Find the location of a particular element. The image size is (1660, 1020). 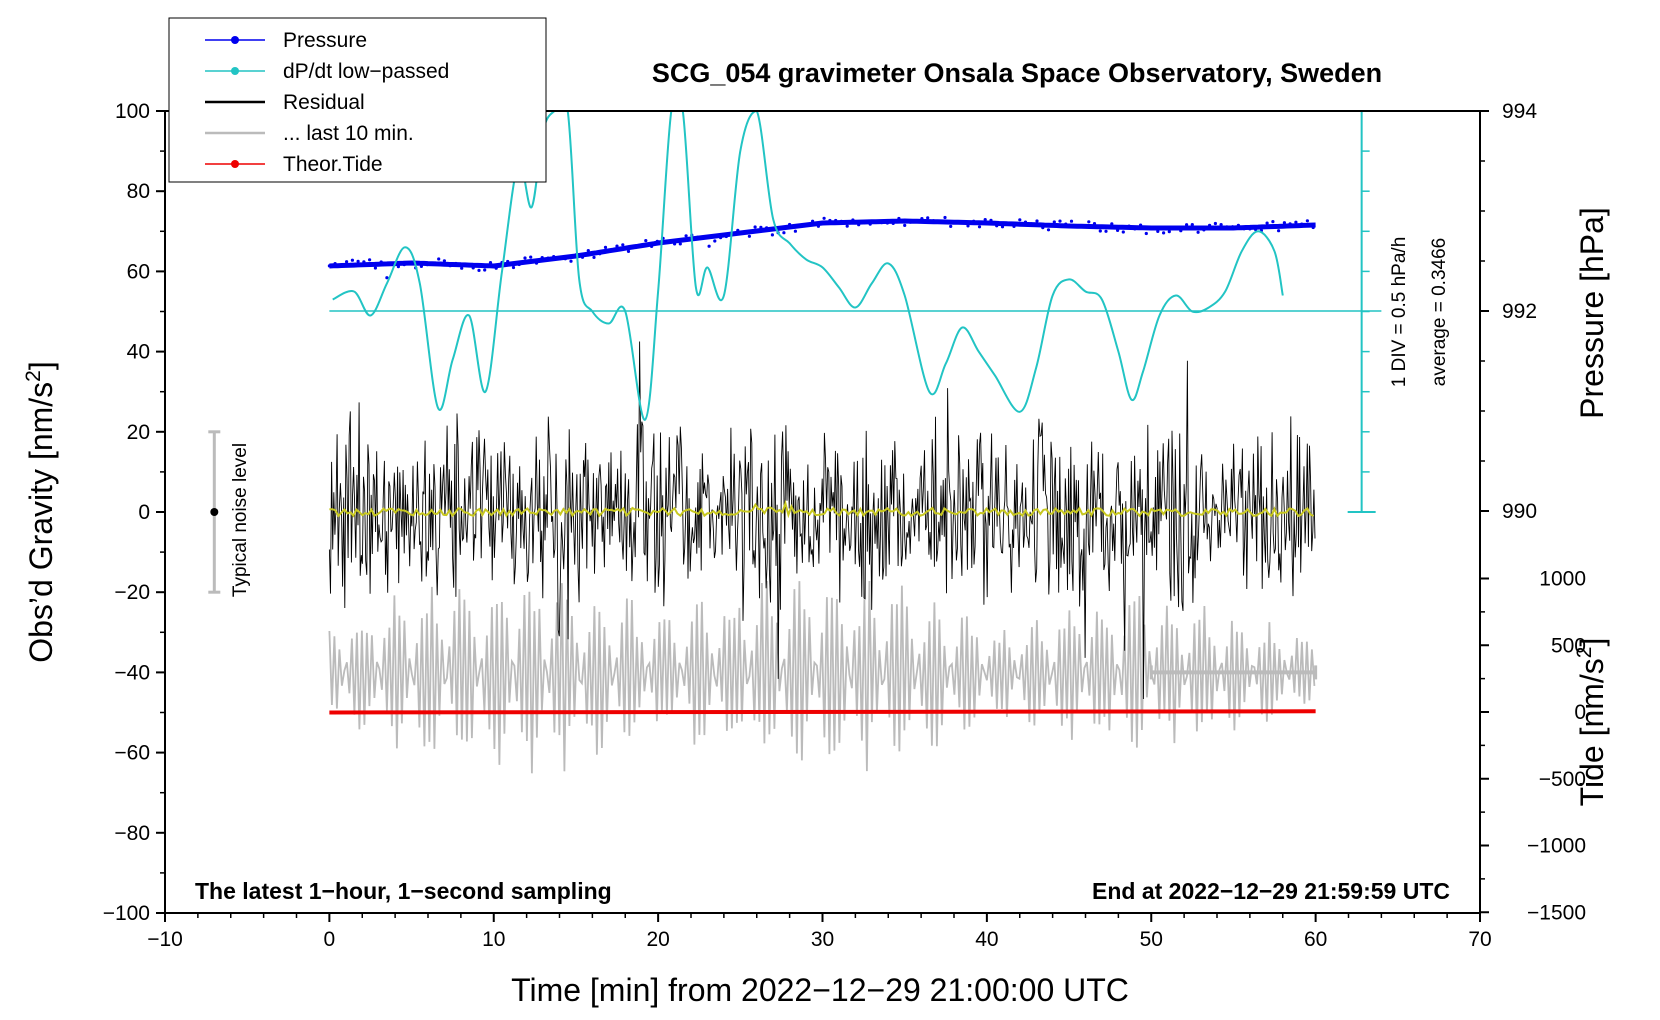

tide-tick-label: 0 is located at coordinates (1580, 712).